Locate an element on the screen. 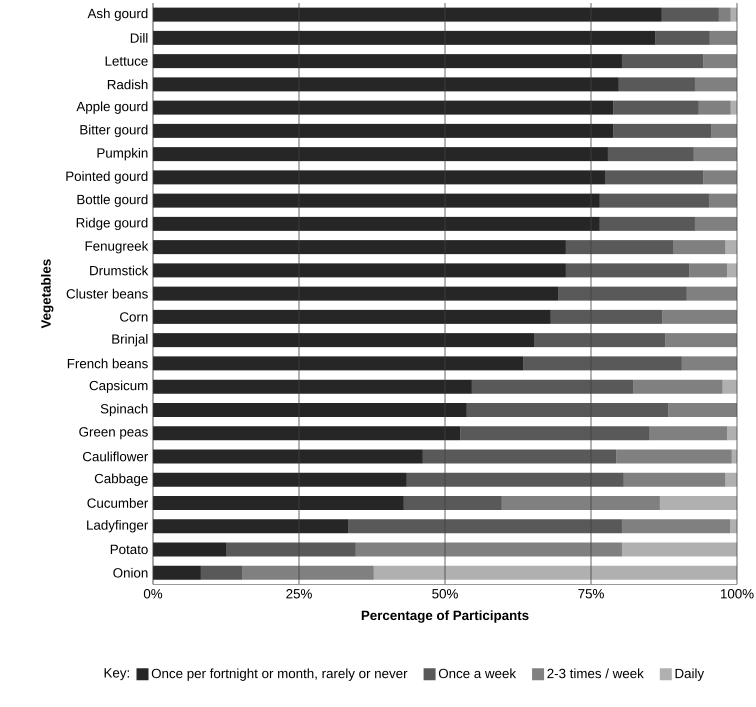 The image size is (756, 707). legend-label: Once a week is located at coordinates (477, 673).